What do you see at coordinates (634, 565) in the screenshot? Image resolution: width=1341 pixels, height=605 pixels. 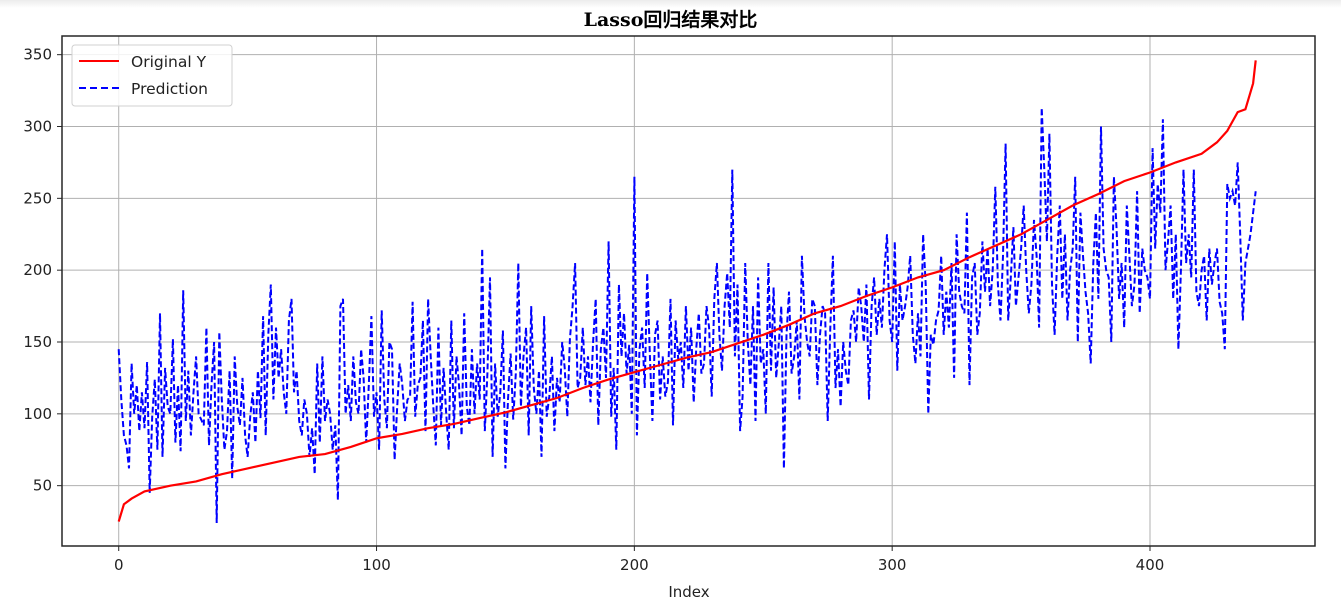 I see `x-tick-label: 200` at bounding box center [634, 565].